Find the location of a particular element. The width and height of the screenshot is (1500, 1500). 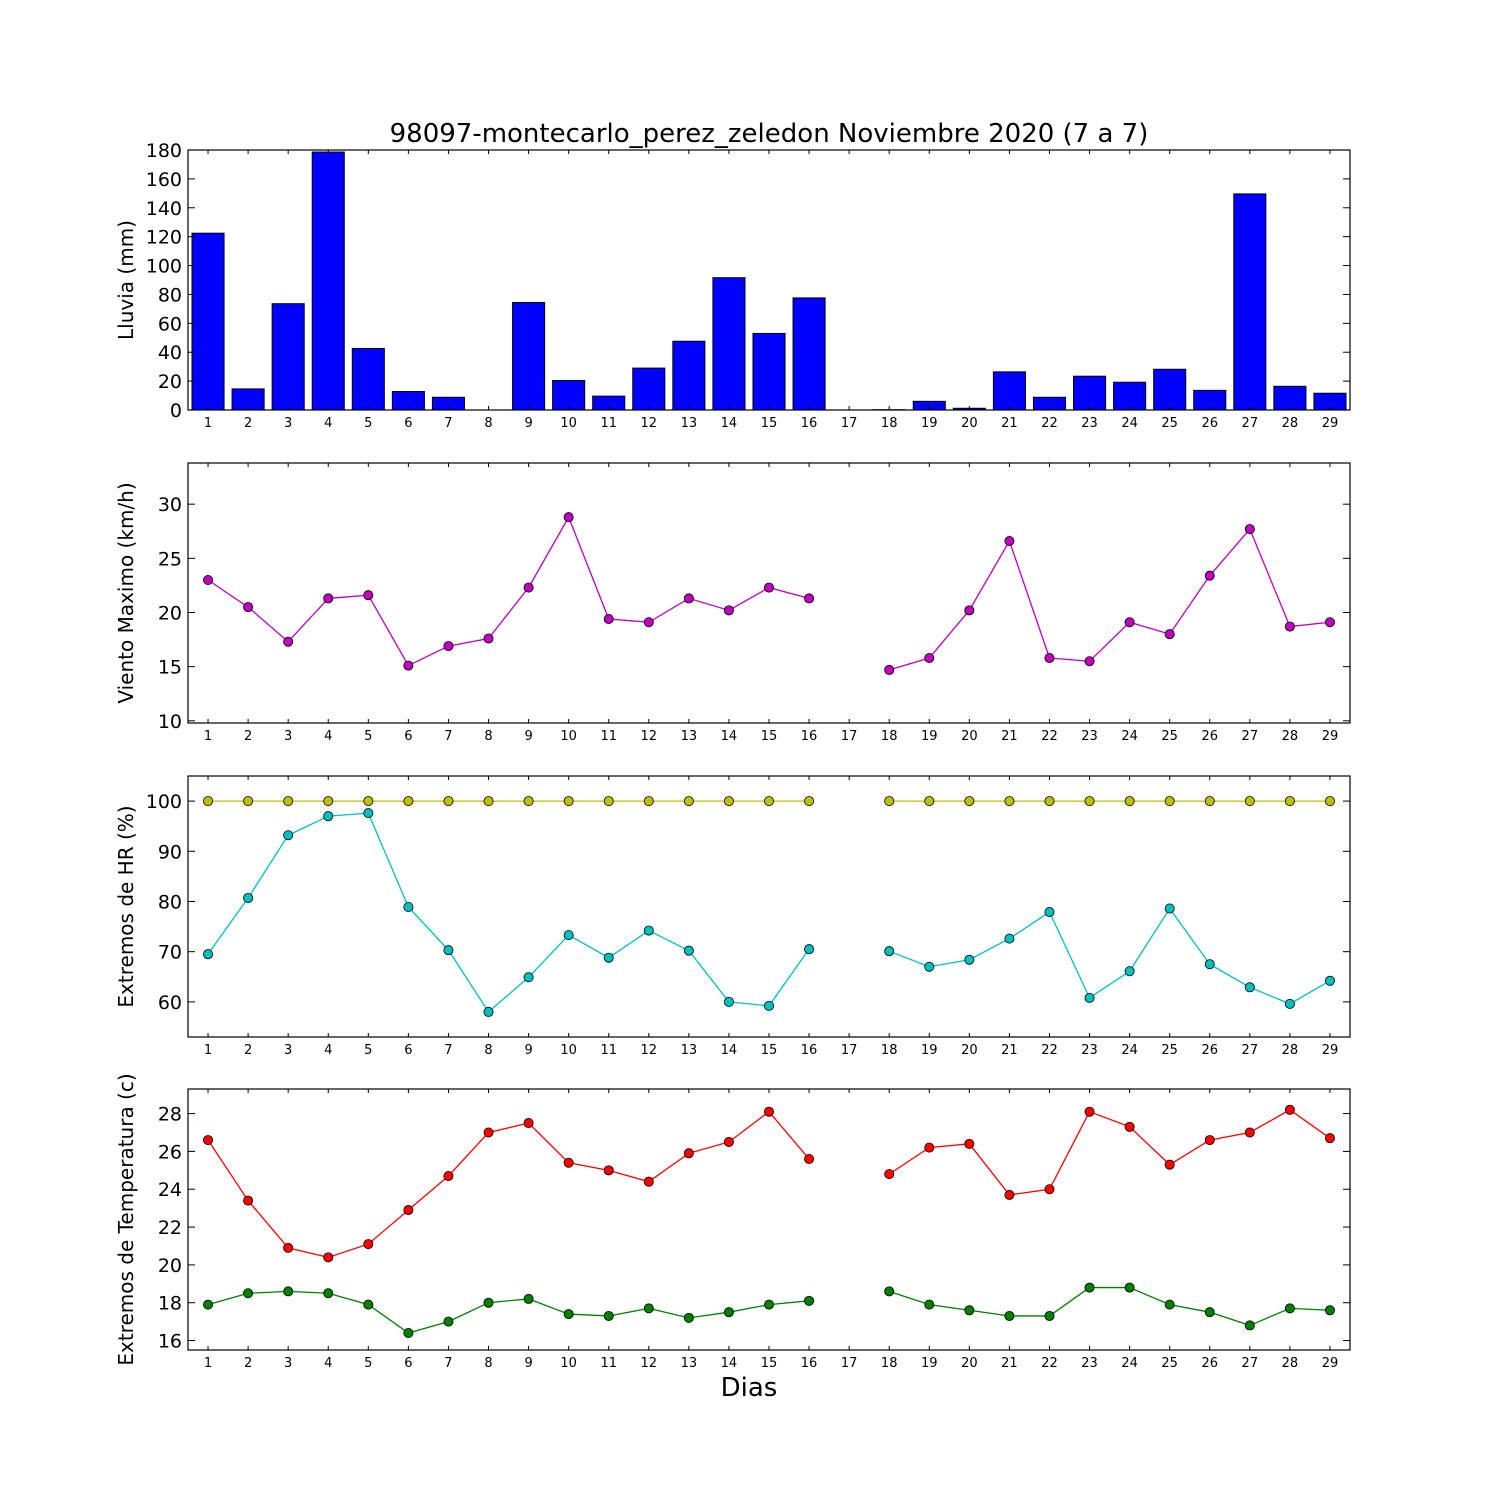

x-tick-label: 24 is located at coordinates (1129, 1050).